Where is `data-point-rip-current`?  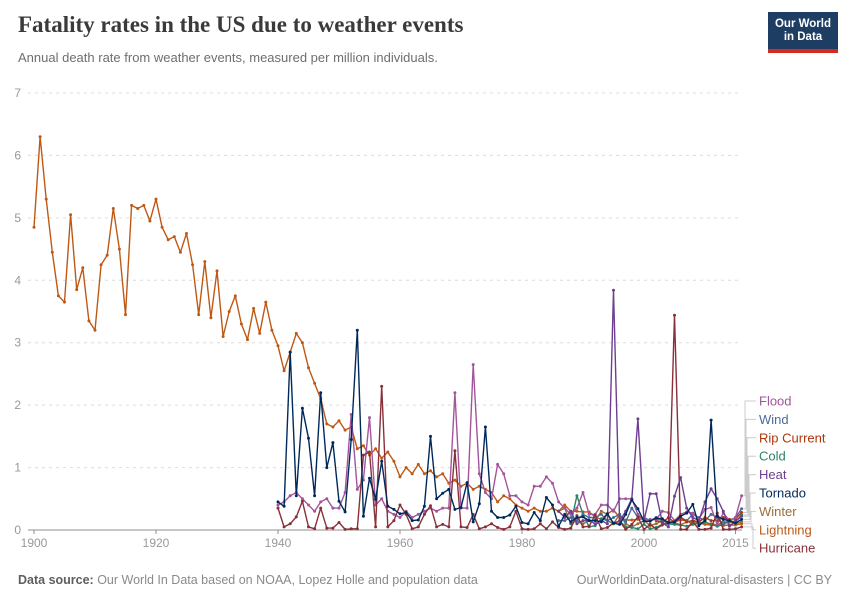 data-point-rip-current is located at coordinates (687, 522).